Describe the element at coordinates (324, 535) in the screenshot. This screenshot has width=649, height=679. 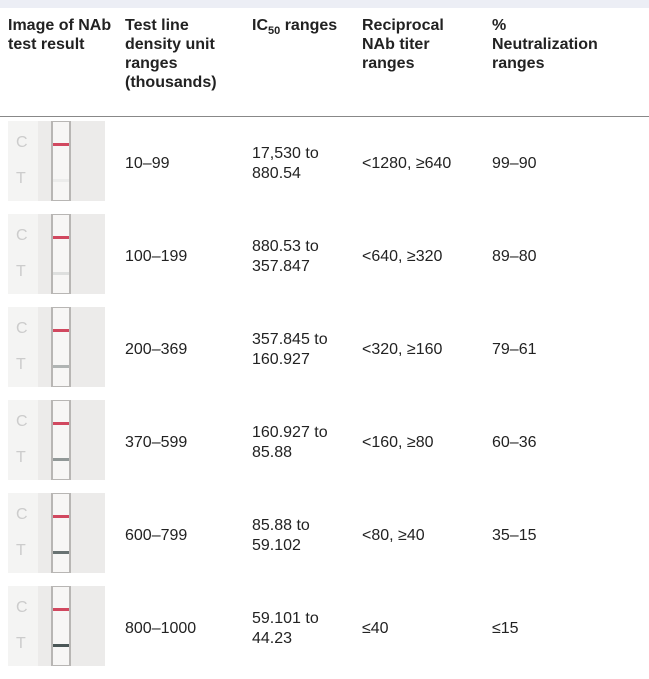
I see `table-row: C T 600–799 85.88 to 59.102 <80, ≥40 35–15` at that location.